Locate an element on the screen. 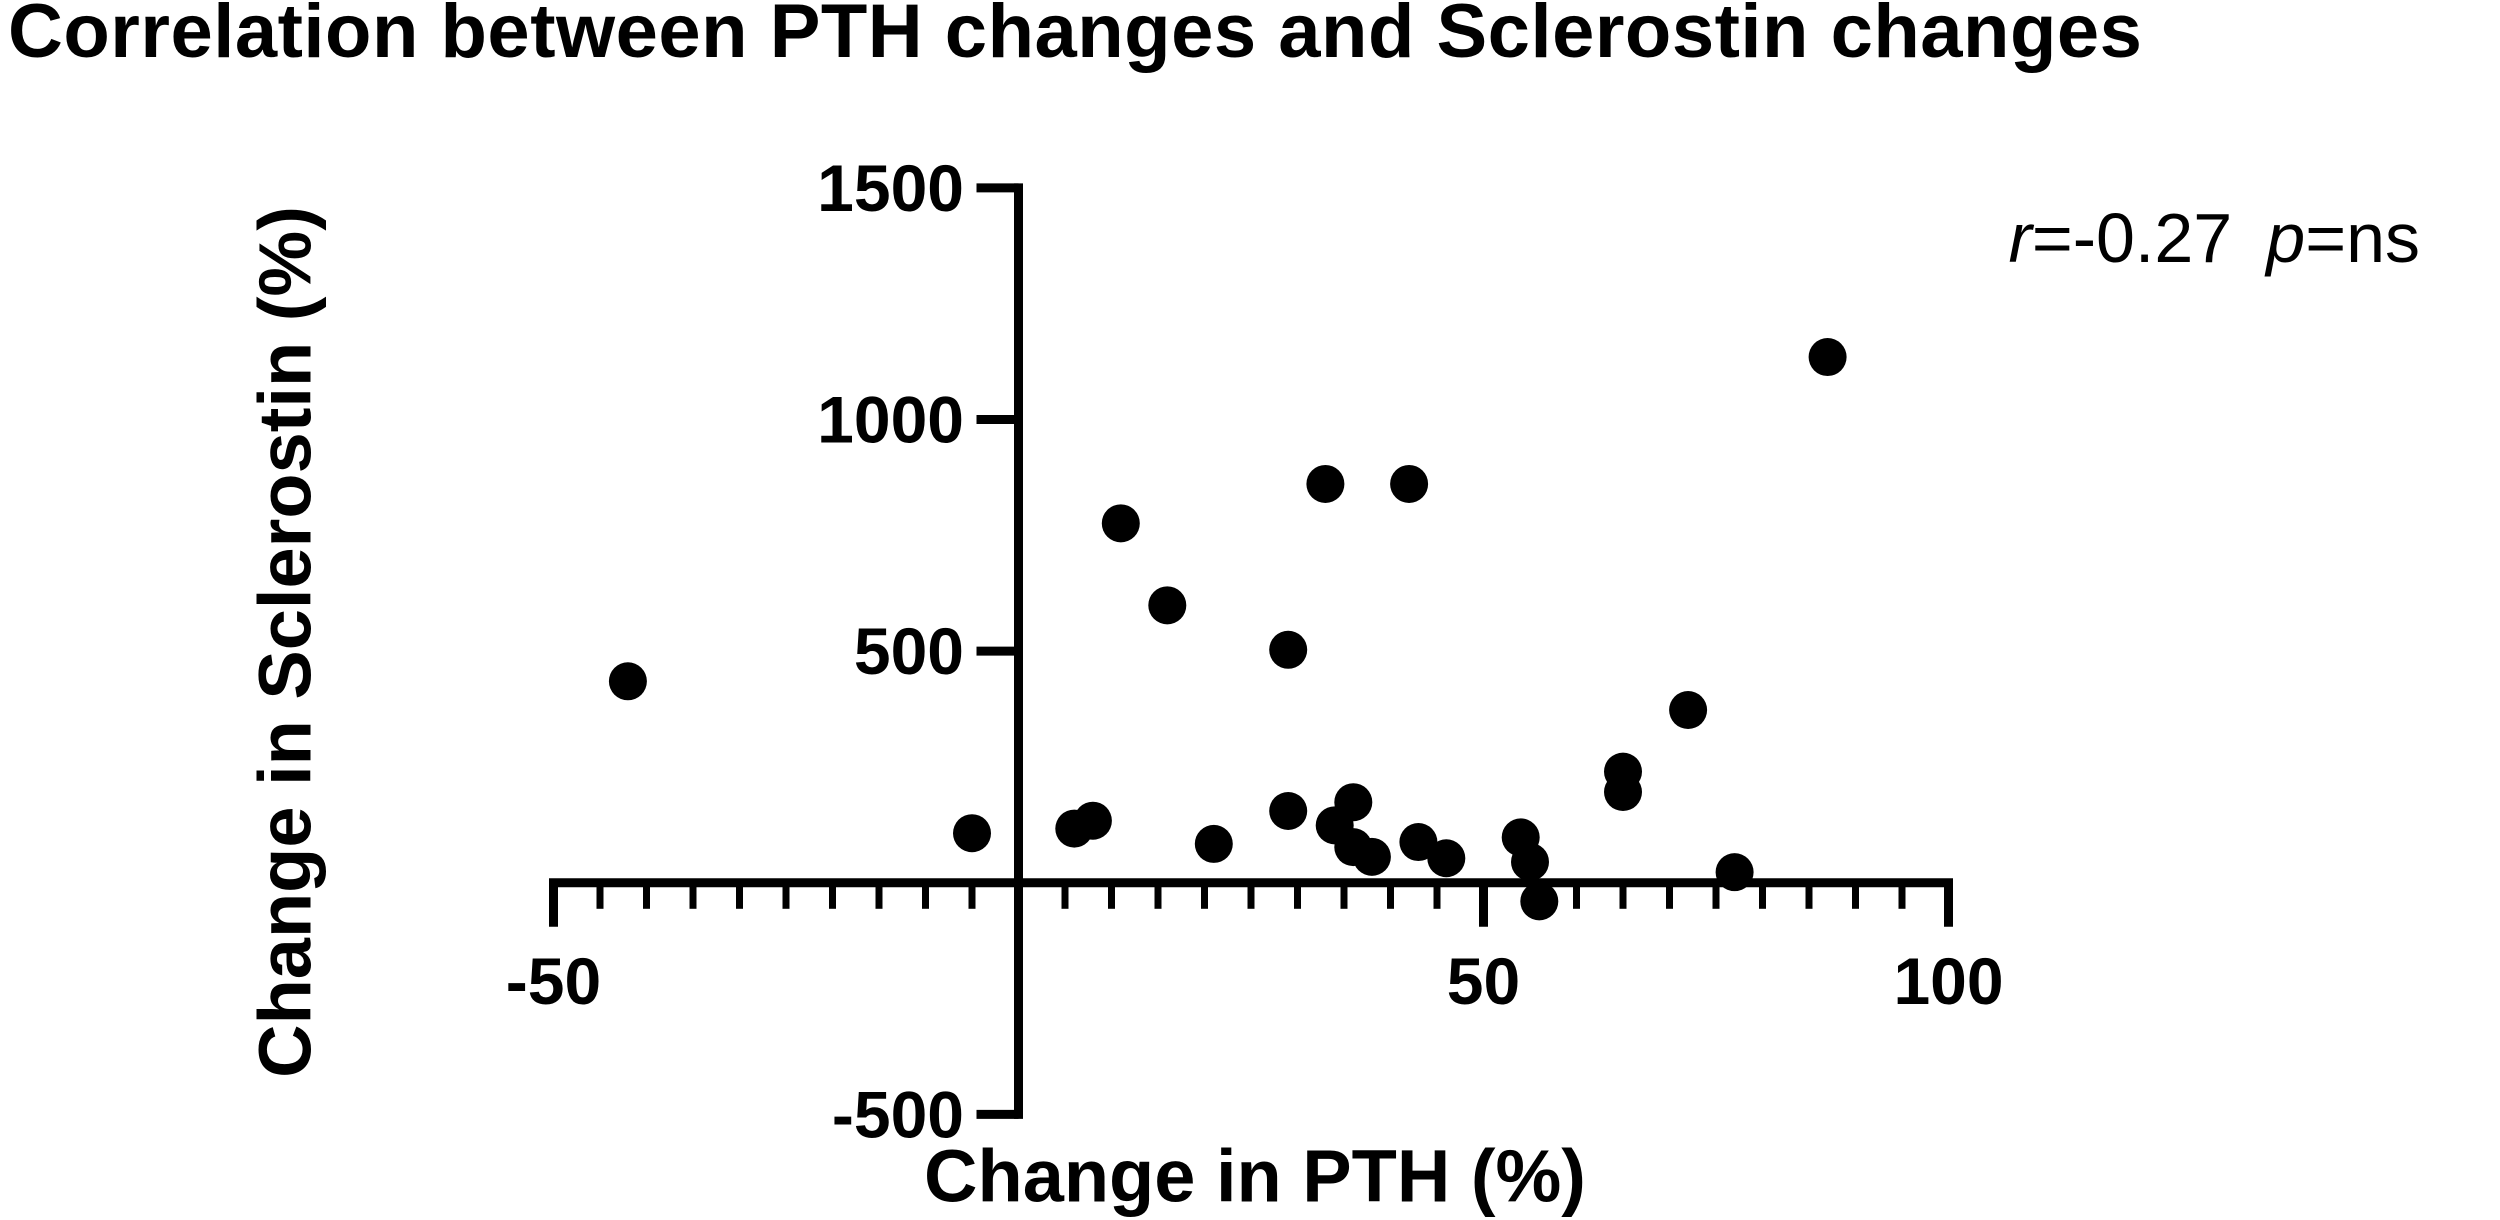  r-value: =-0.27 is located at coordinates (2132, 238).